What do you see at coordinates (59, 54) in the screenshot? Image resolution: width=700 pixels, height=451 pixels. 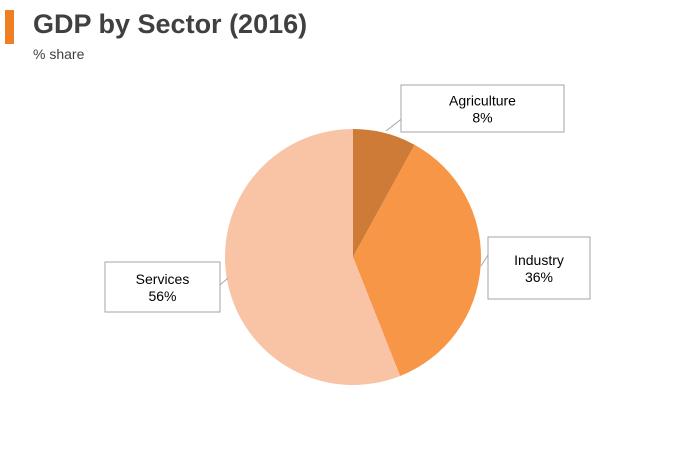 I see `chart-subtitle: % share` at bounding box center [59, 54].